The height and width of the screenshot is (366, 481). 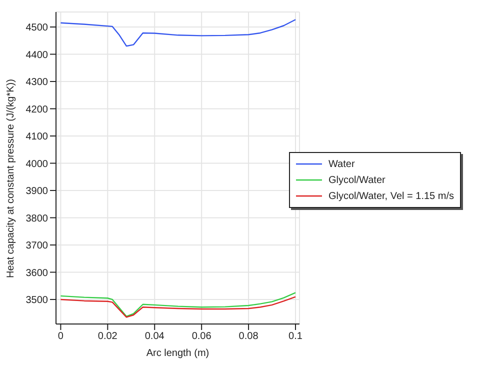 What do you see at coordinates (248, 336) in the screenshot?
I see `x-tick-label: 0.08` at bounding box center [248, 336].